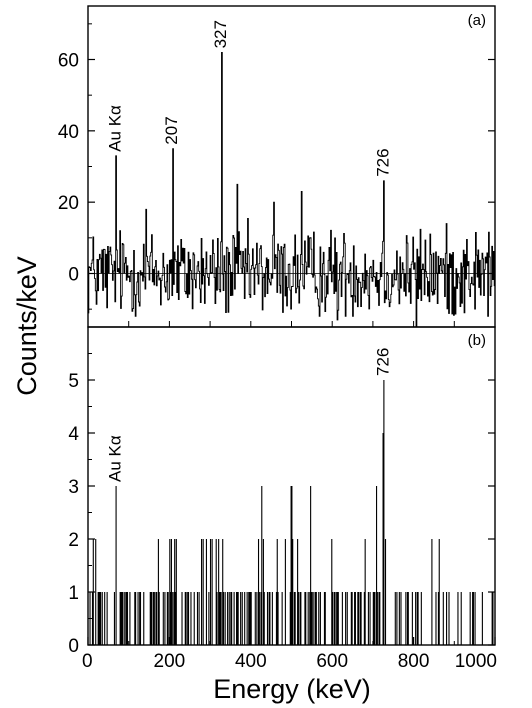 This screenshot has height=708, width=532. I want to click on panel-b-y-tick-label: 2, so click(73, 540).